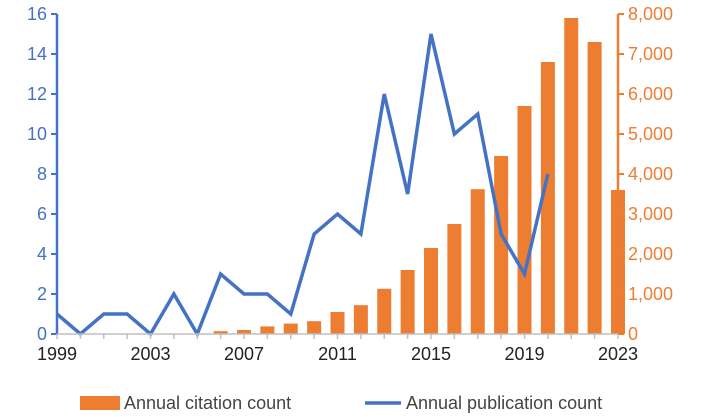 The width and height of the screenshot is (706, 417). Describe the element at coordinates (314, 327) in the screenshot. I see `citation-bar-2010` at that location.